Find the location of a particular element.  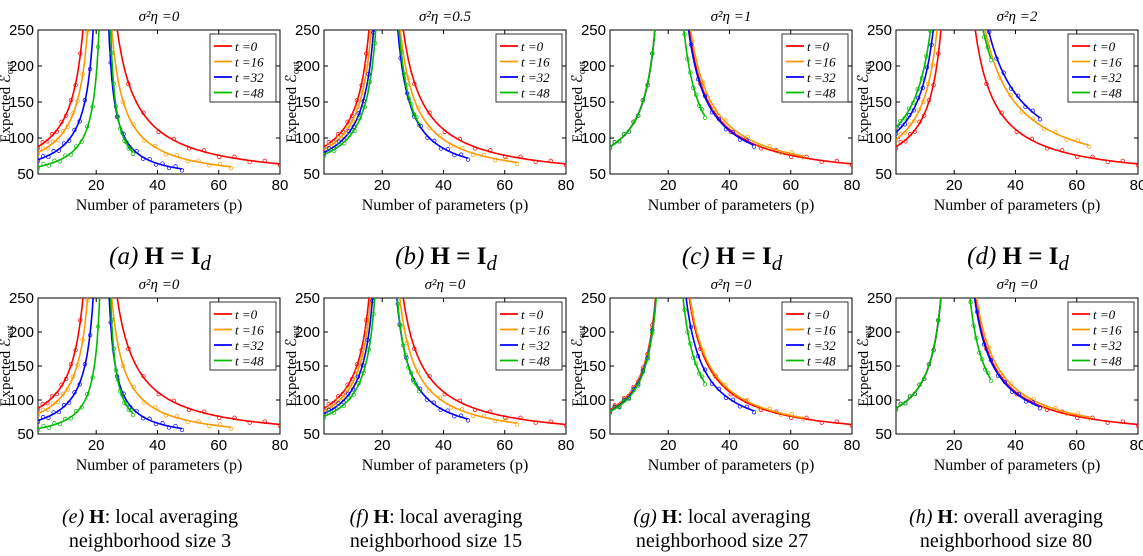

legend: t =0t =16t =32t =48 is located at coordinates (529, 68).